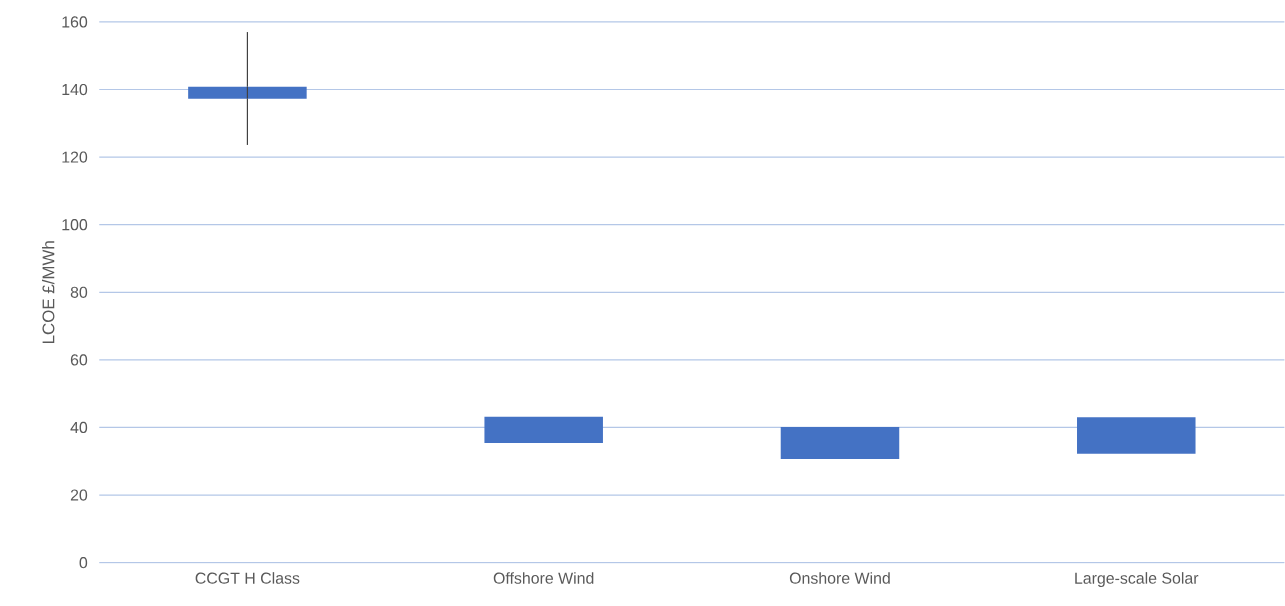  What do you see at coordinates (543, 578) in the screenshot?
I see `x-tick-label: Offshore Wind` at bounding box center [543, 578].